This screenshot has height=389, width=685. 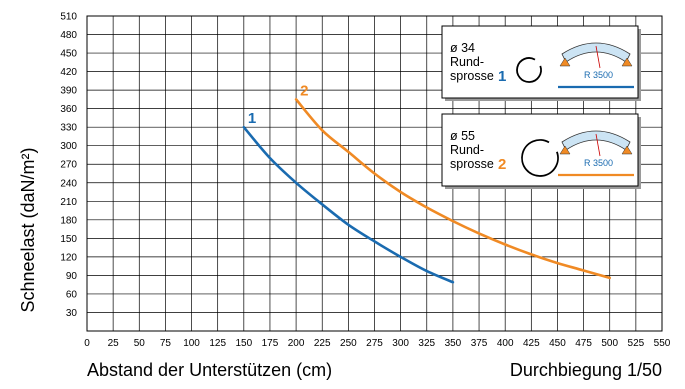 What do you see at coordinates (68, 257) in the screenshot?
I see `y-tick-label: 120` at bounding box center [68, 257].